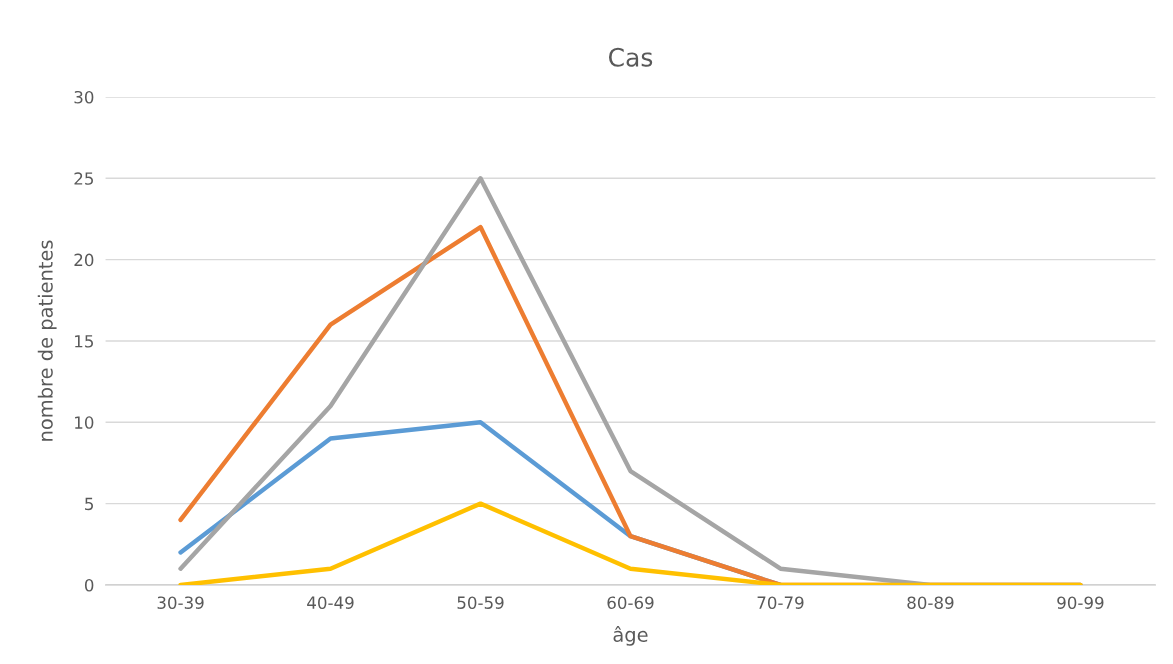  I want to click on y-tick-label: 20, so click(84, 260).